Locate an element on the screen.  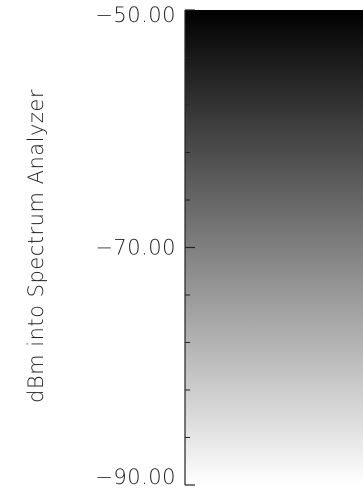
colorbar-tick-label: −70.00 is located at coordinates (135, 248).